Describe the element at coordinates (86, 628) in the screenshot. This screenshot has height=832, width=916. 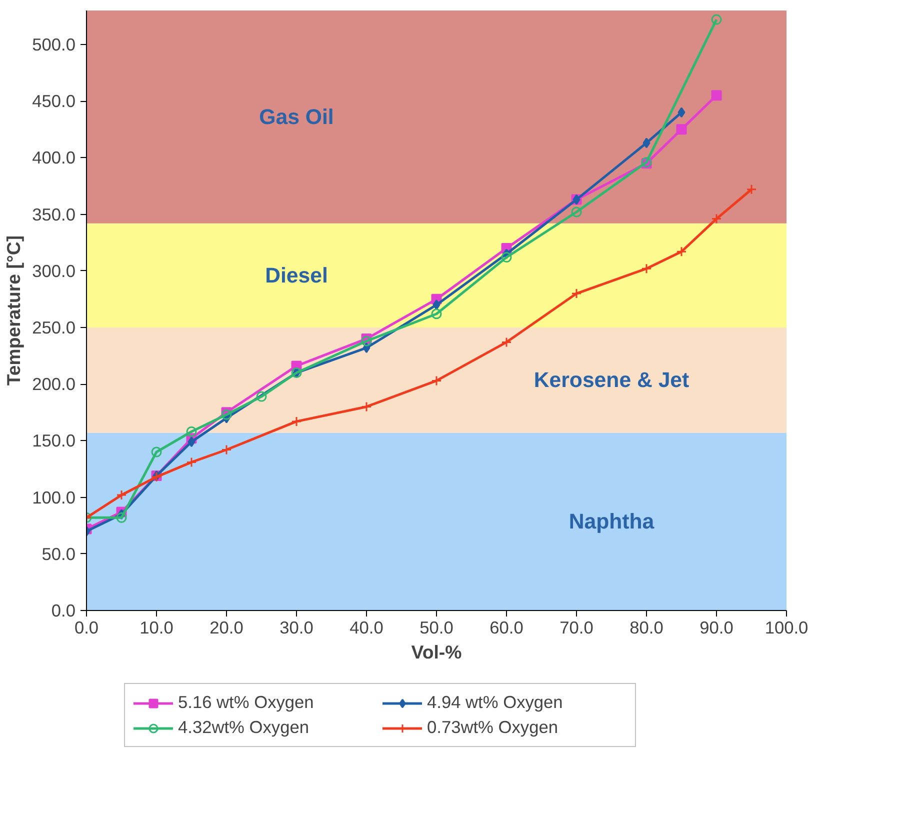
I see `x-tick-label: 0.0` at that location.